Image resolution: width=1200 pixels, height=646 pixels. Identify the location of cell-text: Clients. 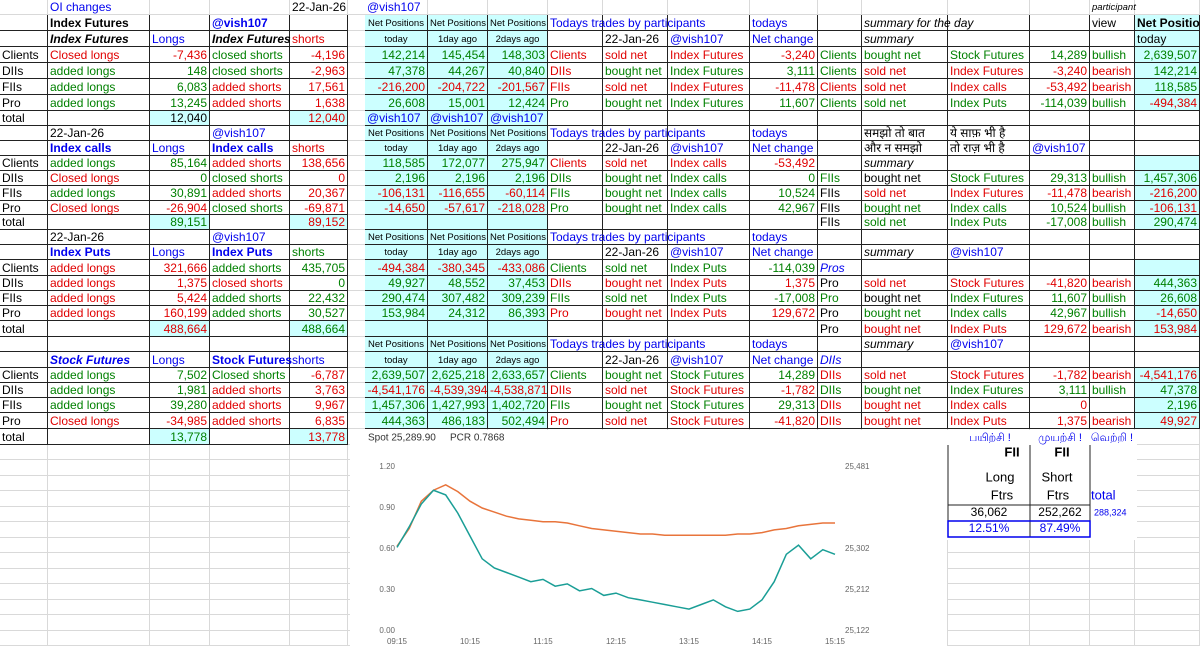
(838, 70).